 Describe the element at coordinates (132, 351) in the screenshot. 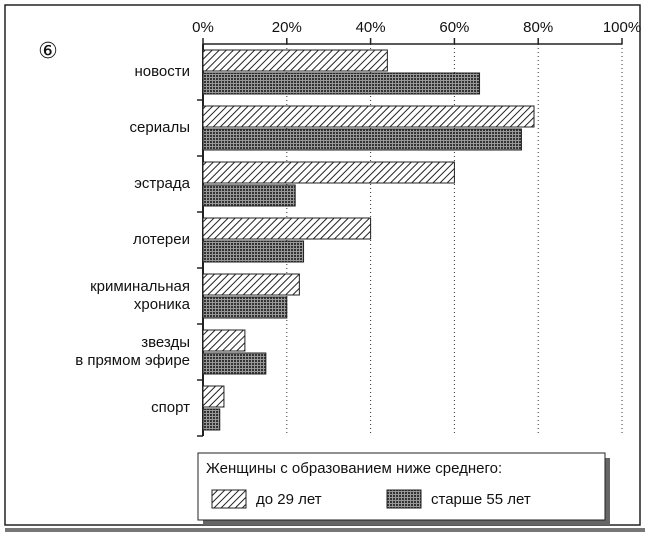

I see `y-tick-label: звезды в прямом эфире` at that location.